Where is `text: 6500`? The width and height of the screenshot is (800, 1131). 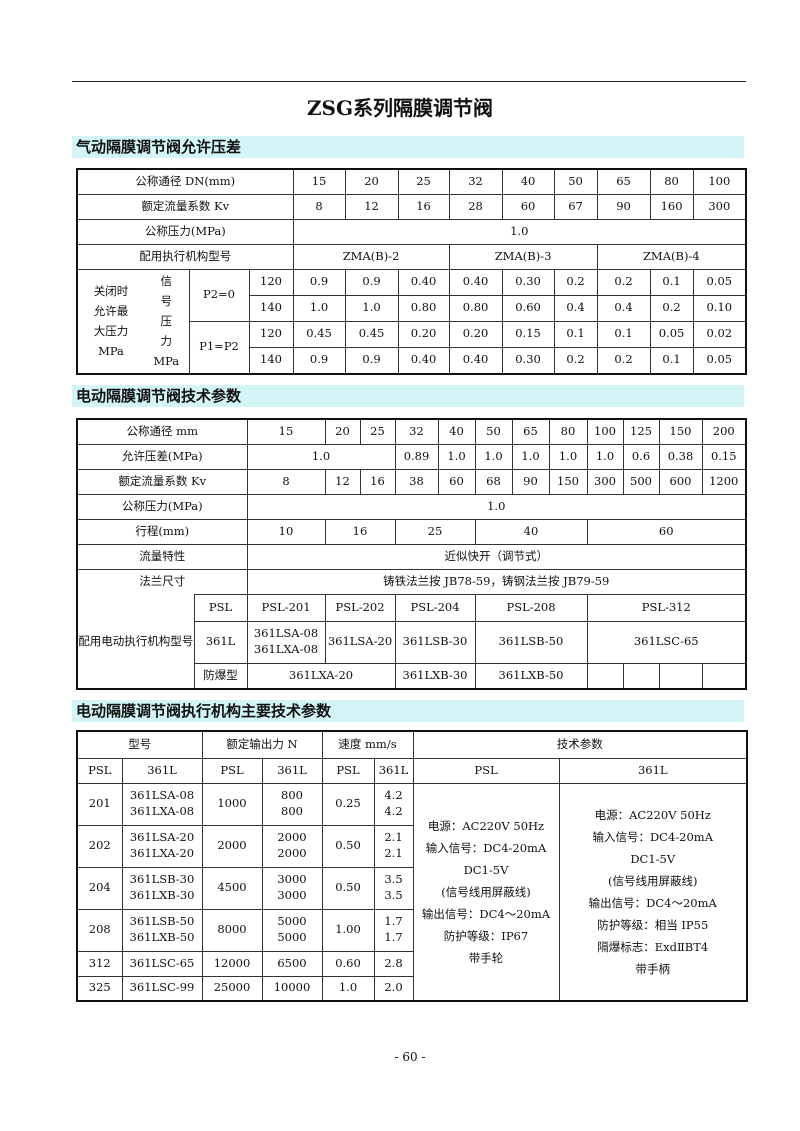
text: 6500 is located at coordinates (292, 962).